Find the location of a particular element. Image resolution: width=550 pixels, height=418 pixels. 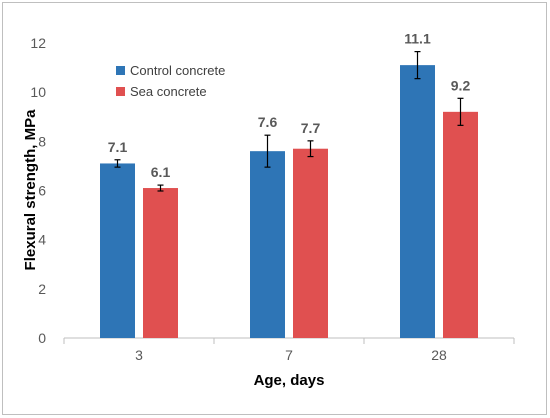

data-label: 7.1 is located at coordinates (118, 147).